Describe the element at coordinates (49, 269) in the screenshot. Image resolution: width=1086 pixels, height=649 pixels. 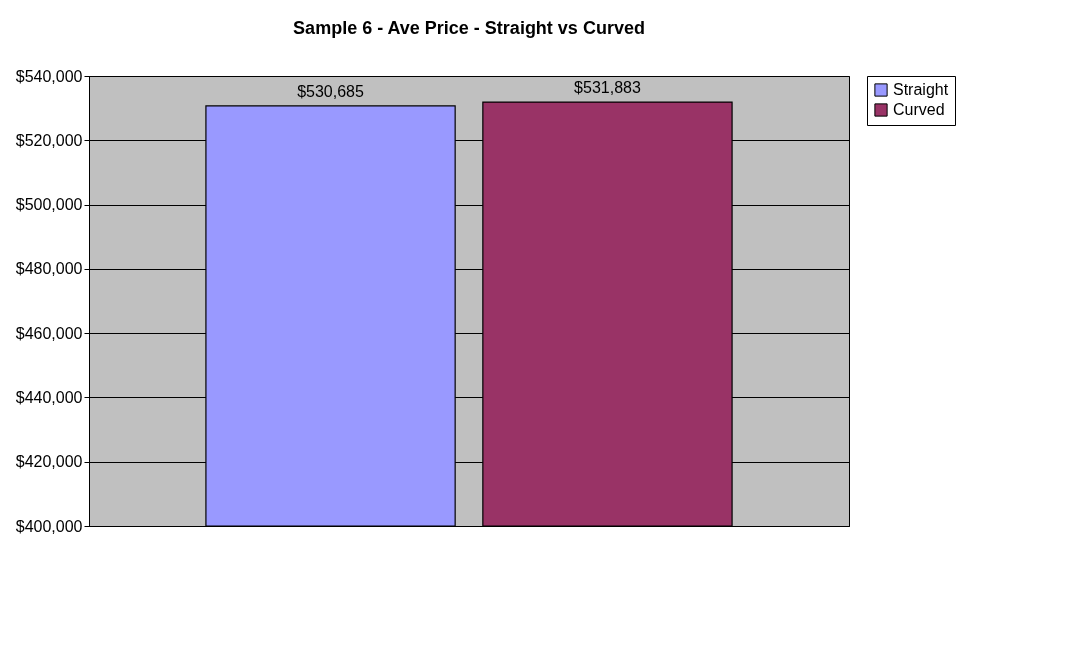
I see `y-tick-label: $480,000` at that location.